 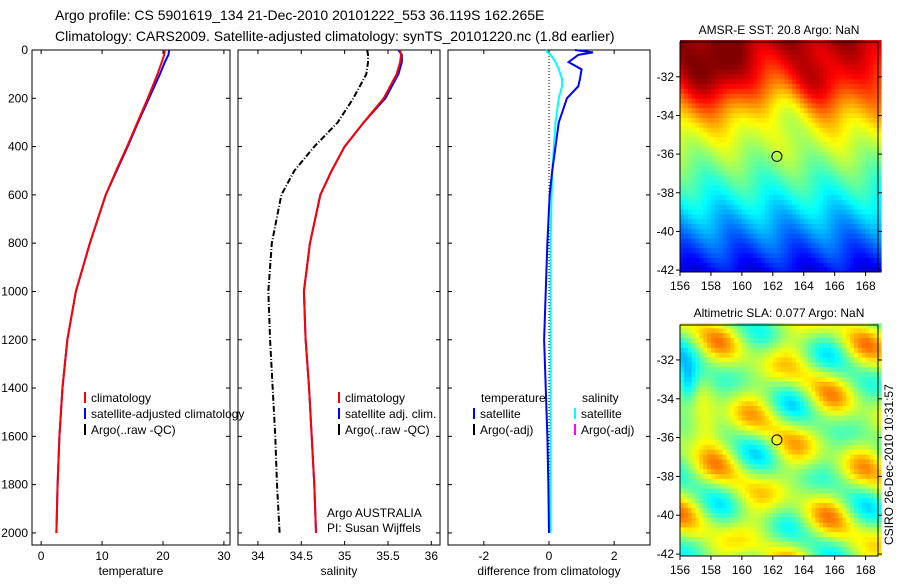 I want to click on x-tick-label: 36, so click(x=432, y=556).